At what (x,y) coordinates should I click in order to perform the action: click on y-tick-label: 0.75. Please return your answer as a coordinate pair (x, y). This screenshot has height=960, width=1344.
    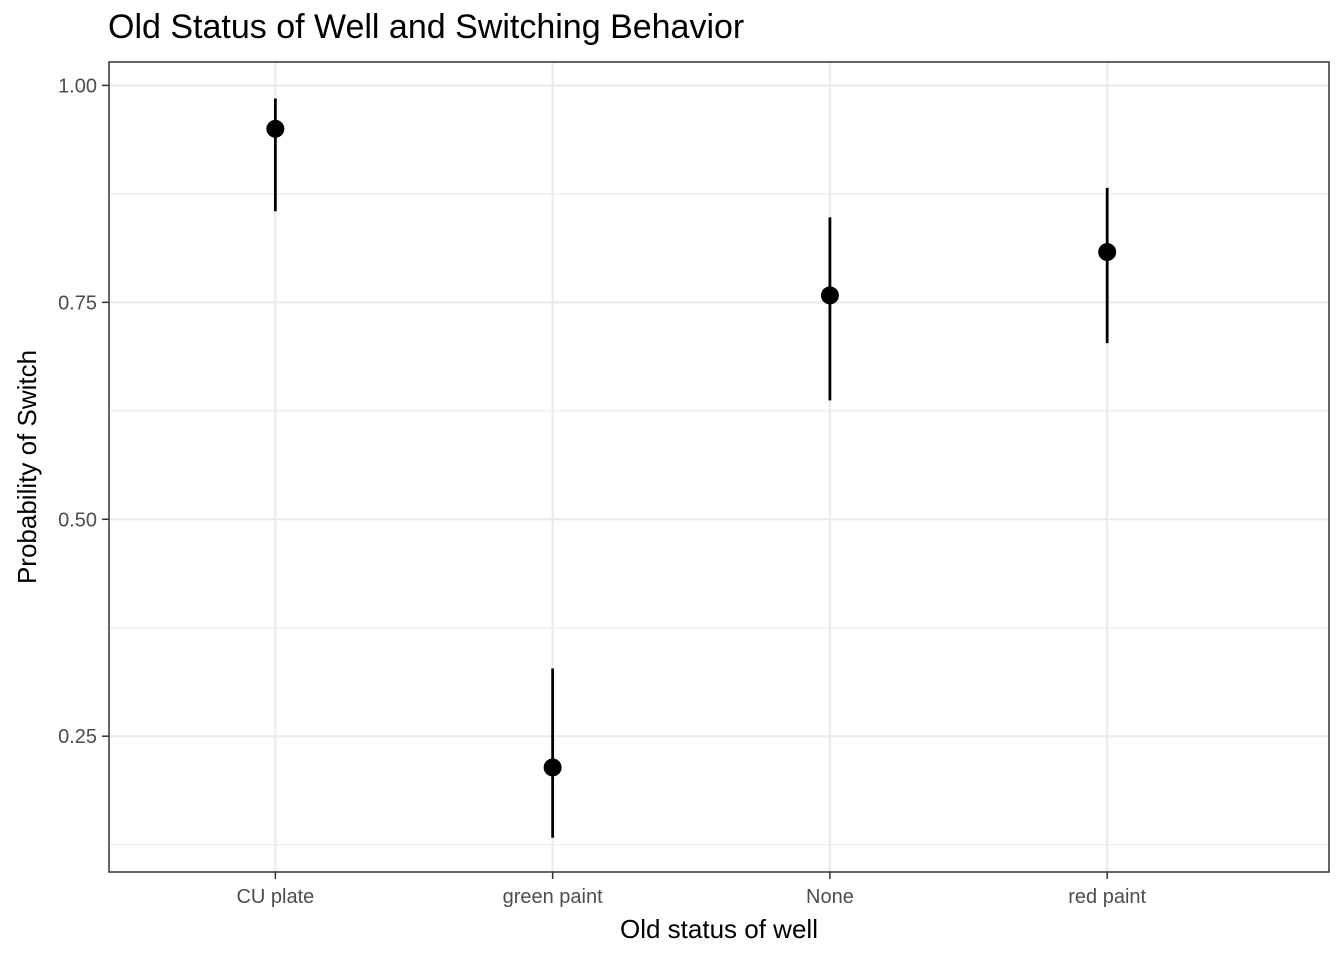
    Looking at the image, I should click on (77, 303).